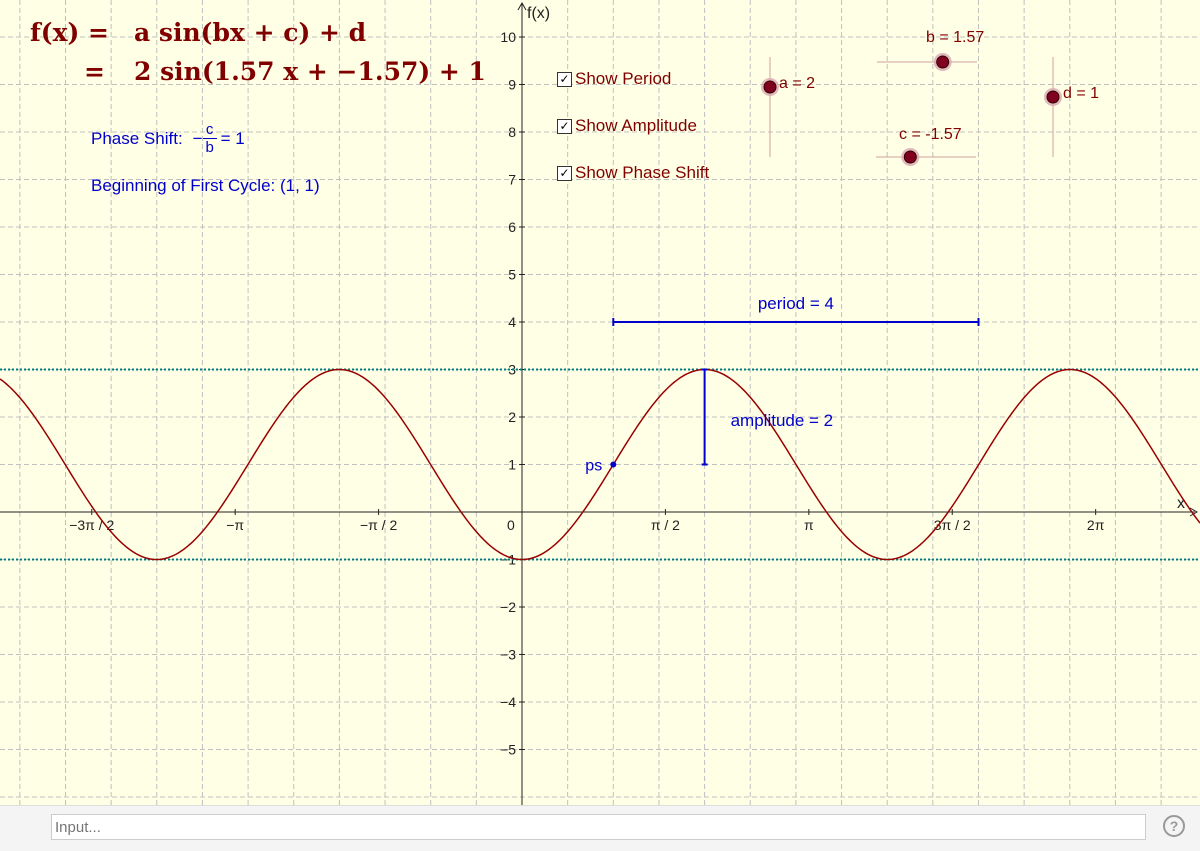  What do you see at coordinates (137, 138) in the screenshot?
I see `phase-shift-label: Phase Shift:` at bounding box center [137, 138].